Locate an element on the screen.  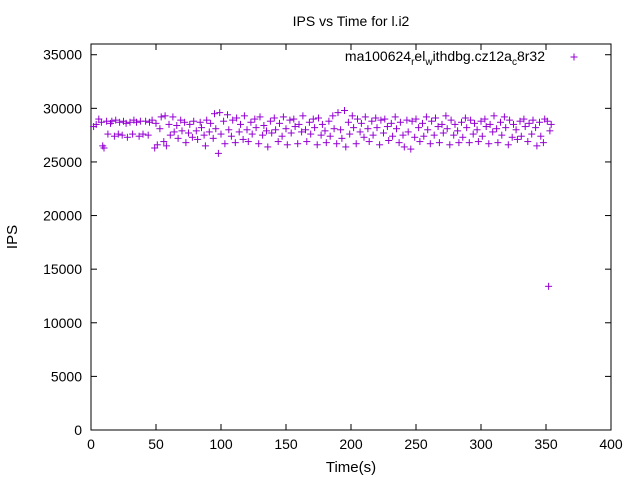
x-tick-label: 150 is located at coordinates (286, 444).